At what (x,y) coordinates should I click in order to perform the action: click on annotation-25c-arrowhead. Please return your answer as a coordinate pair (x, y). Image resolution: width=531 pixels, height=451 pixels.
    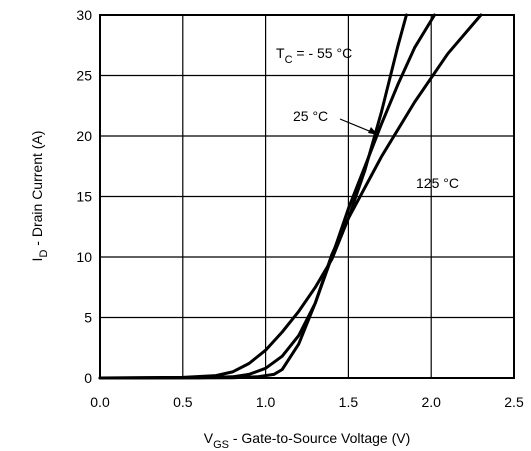
    Looking at the image, I should click on (373, 131).